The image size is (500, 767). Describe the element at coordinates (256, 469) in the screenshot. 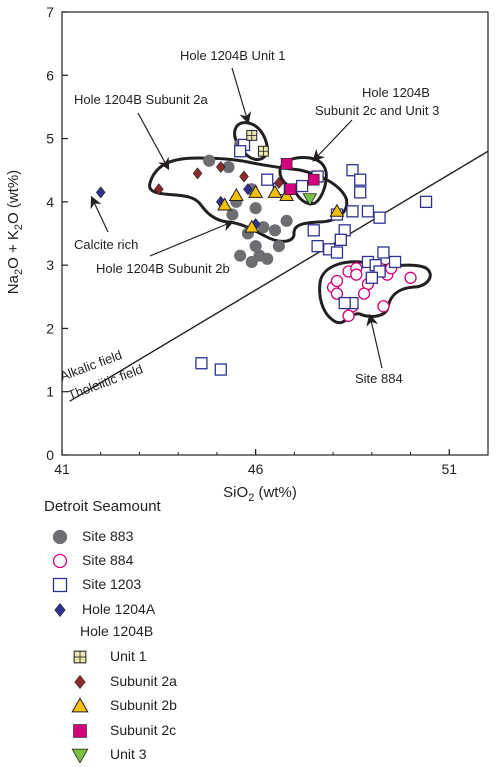

I see `x-tick-label: 46` at that location.